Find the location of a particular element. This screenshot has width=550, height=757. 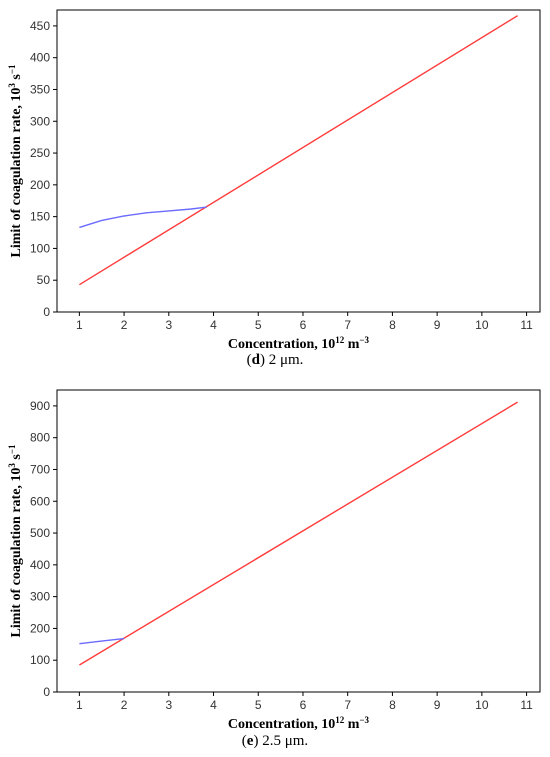

chart-e-ytick-label: 500 is located at coordinates (40, 533).